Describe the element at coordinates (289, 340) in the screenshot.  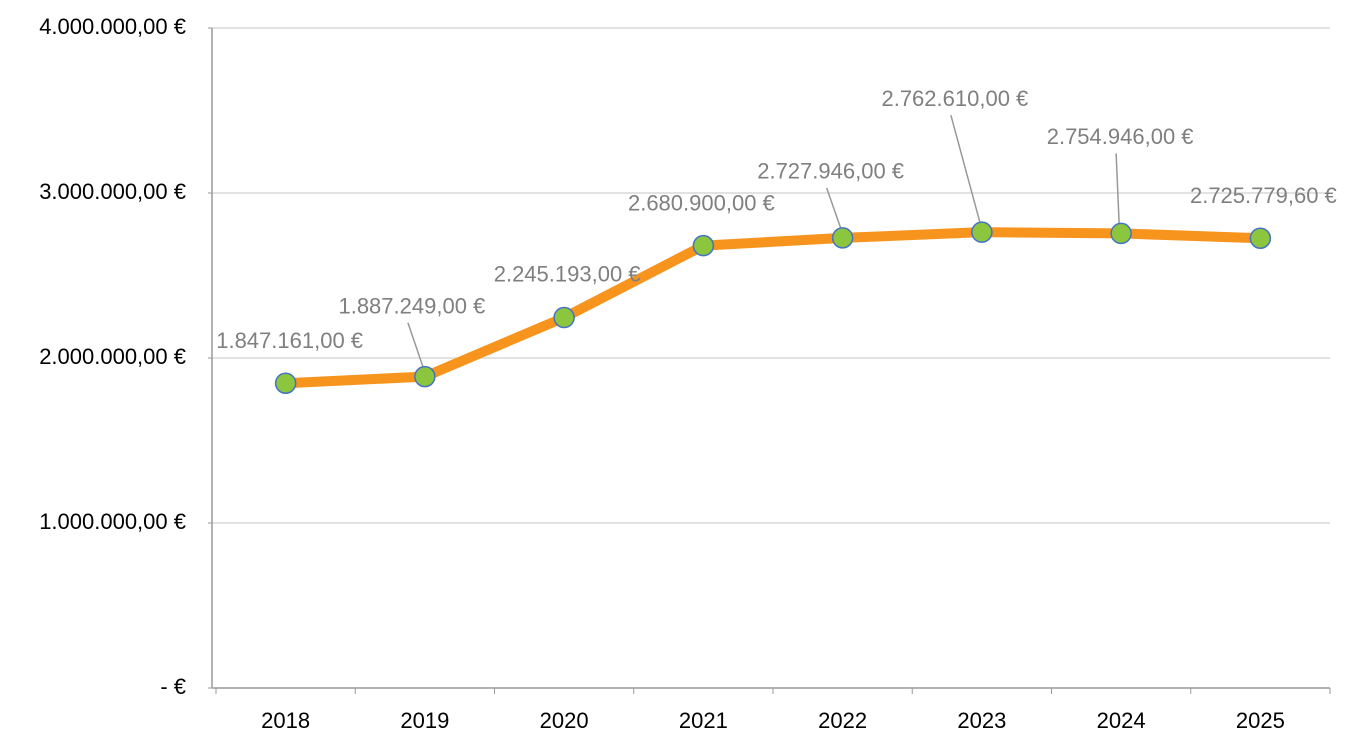
I see `data-label: 1.847.161,00 €` at that location.